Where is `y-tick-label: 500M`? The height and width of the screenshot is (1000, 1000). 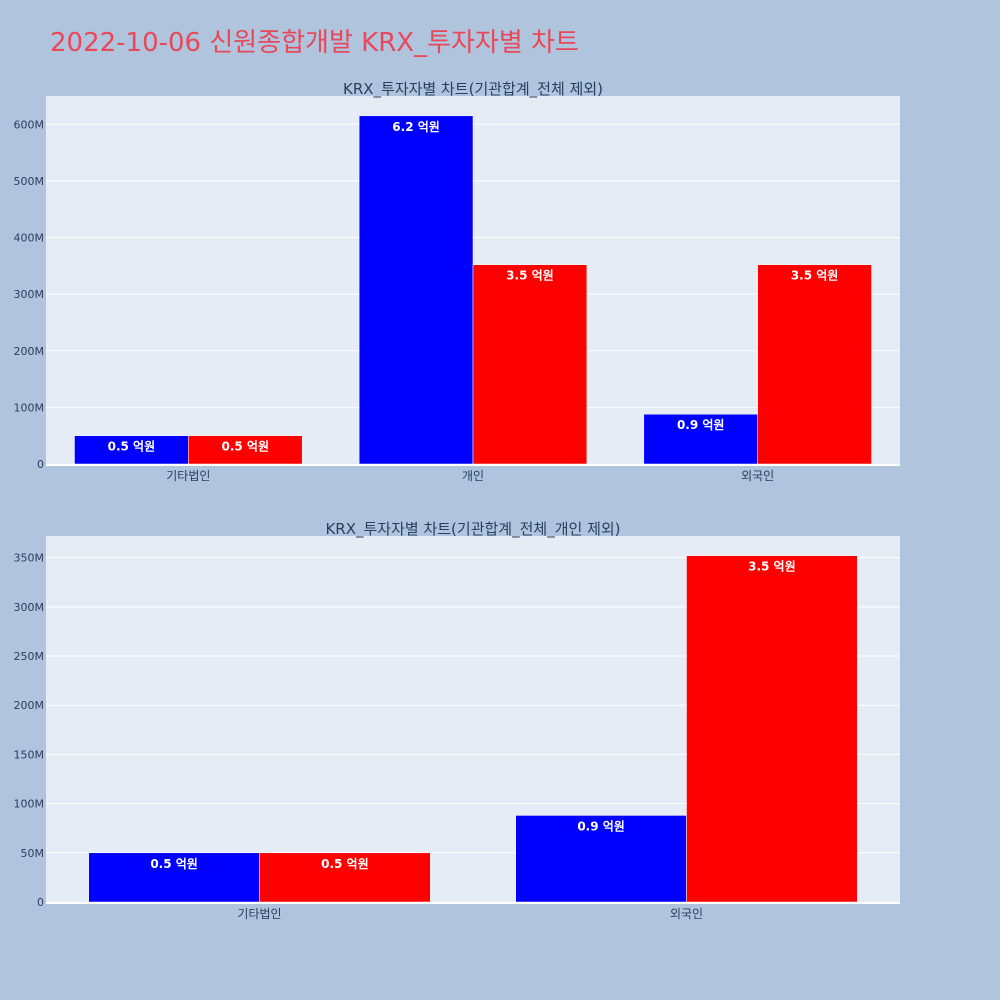 y-tick-label: 500M is located at coordinates (29, 181).